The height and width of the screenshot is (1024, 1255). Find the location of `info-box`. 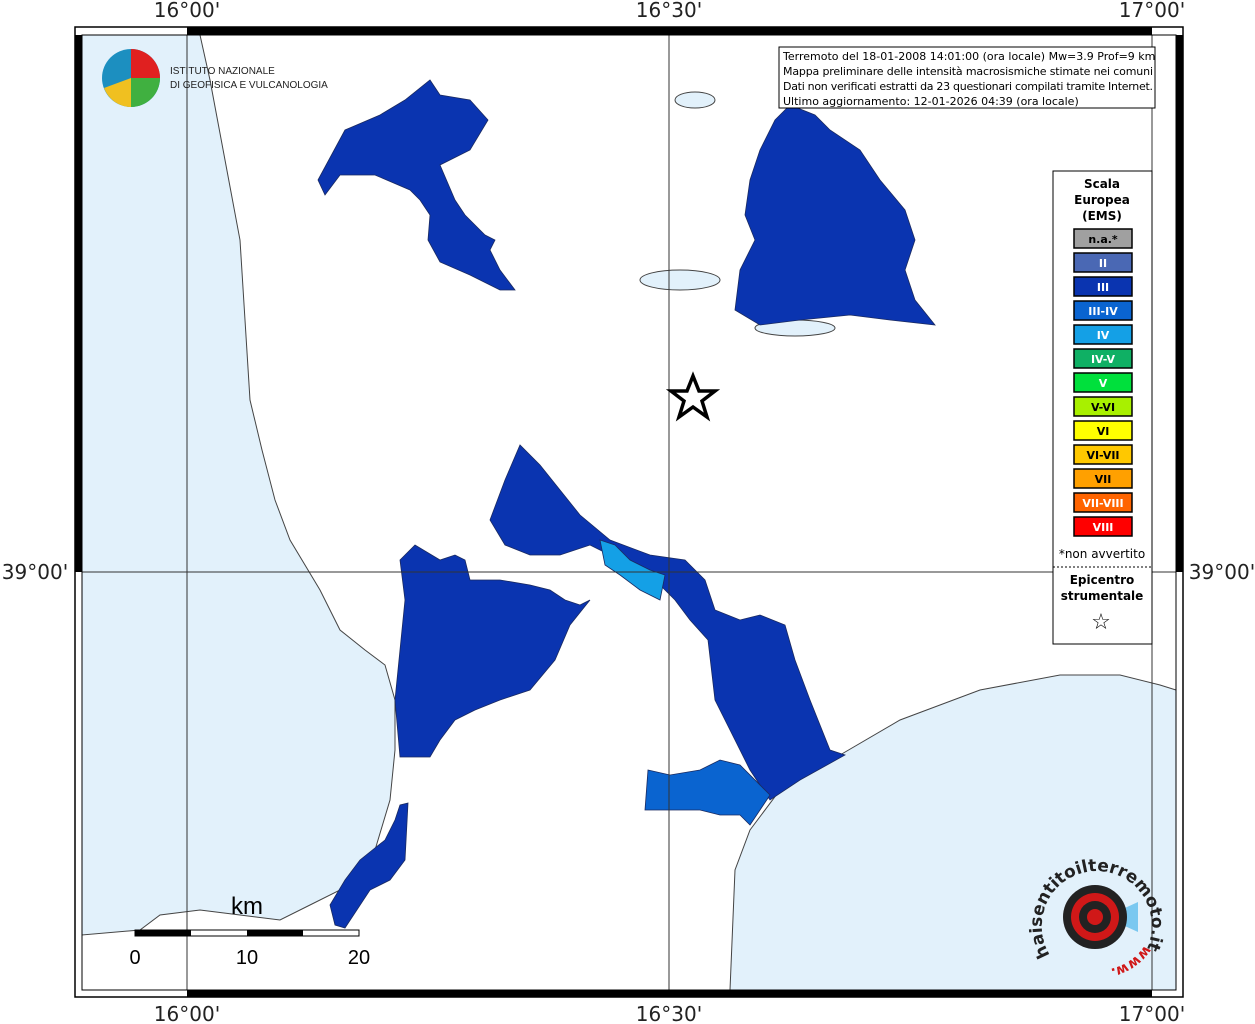

info-box is located at coordinates (967, 77).